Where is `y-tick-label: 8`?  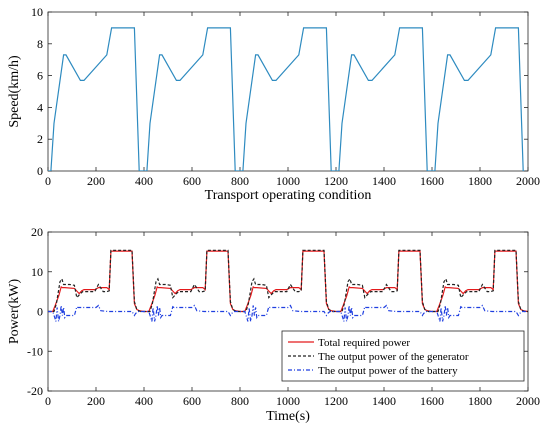 y-tick-label: 8 is located at coordinates (40, 44).